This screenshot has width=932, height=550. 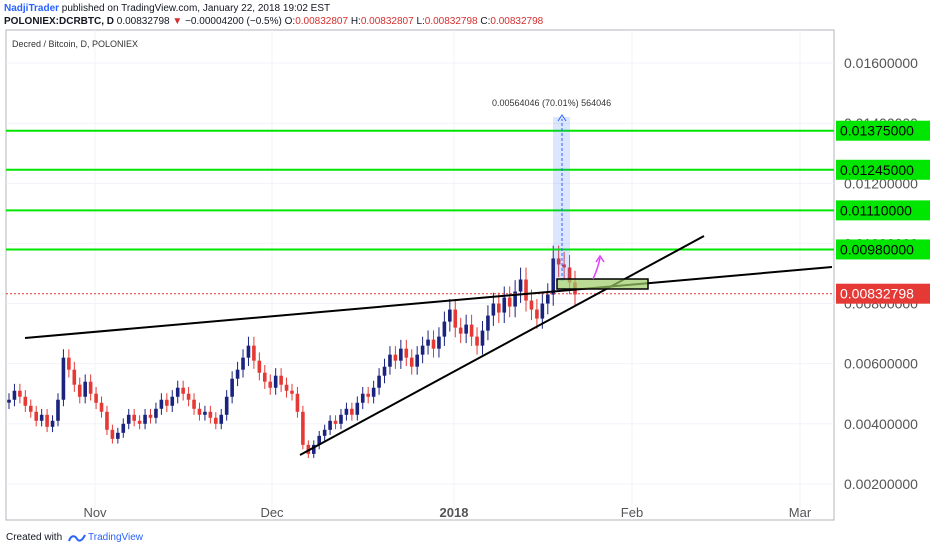 What do you see at coordinates (877, 294) in the screenshot?
I see `last-price-label: 0.00832798` at bounding box center [877, 294].